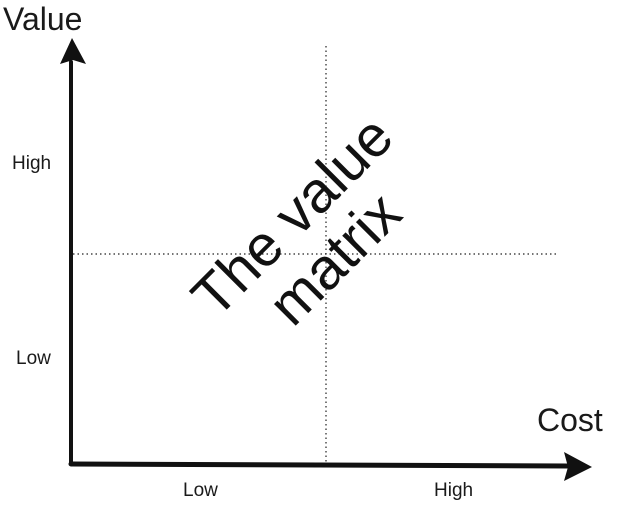 The width and height of the screenshot is (617, 505). Describe the element at coordinates (200, 490) in the screenshot. I see `x-tick-low: Low` at that location.